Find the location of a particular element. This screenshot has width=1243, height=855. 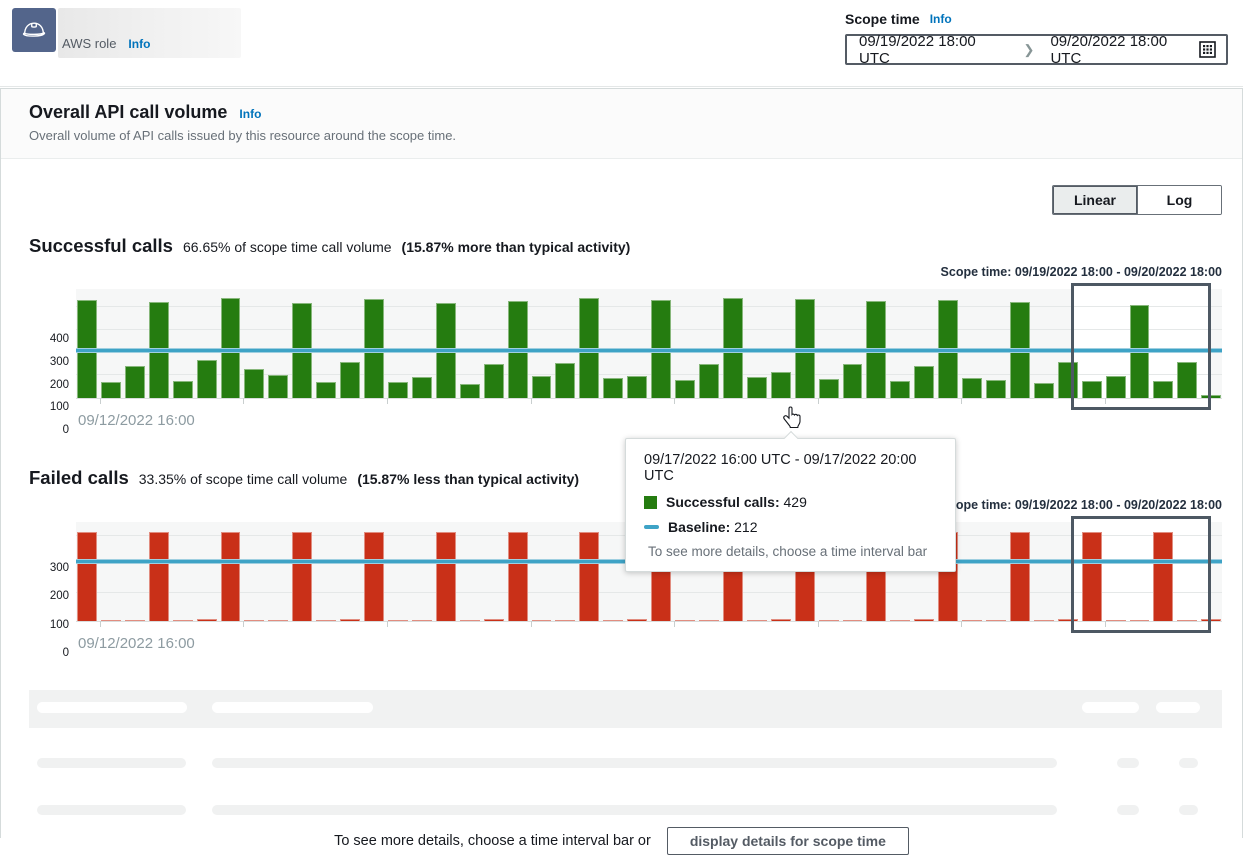

baseline-line is located at coordinates (649, 350).